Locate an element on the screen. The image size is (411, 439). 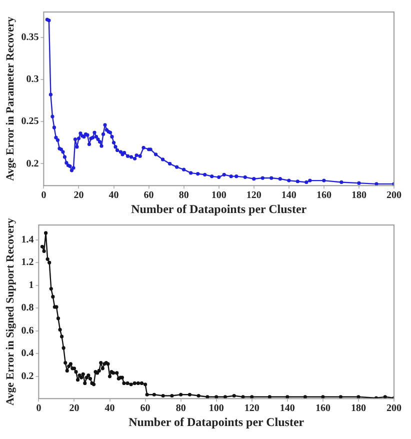
y-axis-title: Avge Error in Signed Support Recovery is located at coordinates (10, 312).